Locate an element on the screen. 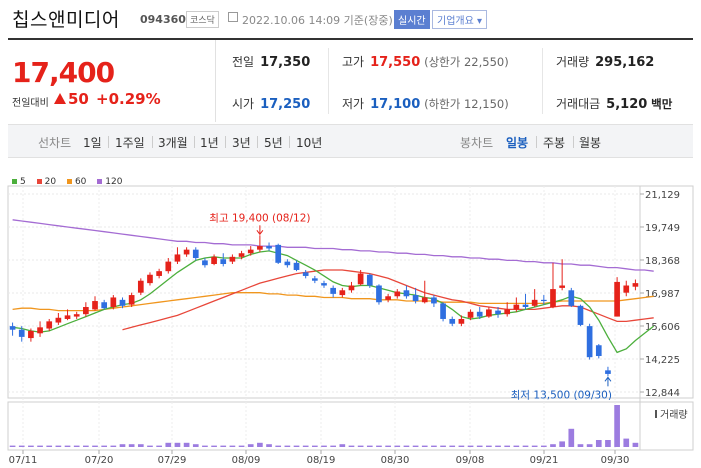 Image resolution: width=701 pixels, height=468 pixels. range-5y: 5년 is located at coordinates (273, 143).